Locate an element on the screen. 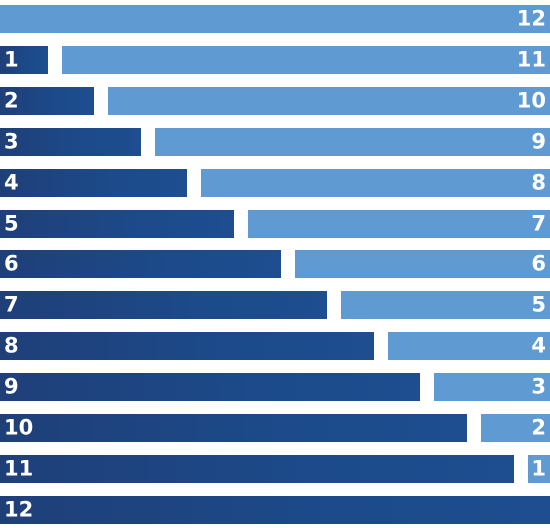  dark-bar: 2 is located at coordinates (47, 101).